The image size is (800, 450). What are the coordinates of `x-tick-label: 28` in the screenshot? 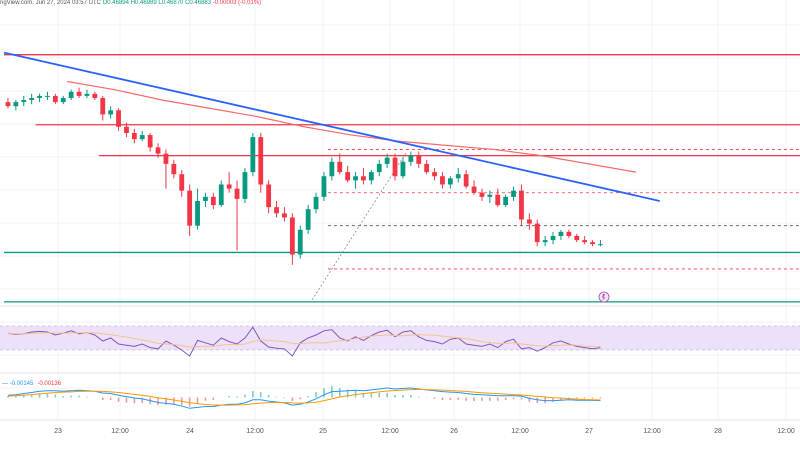 It's located at (718, 431).